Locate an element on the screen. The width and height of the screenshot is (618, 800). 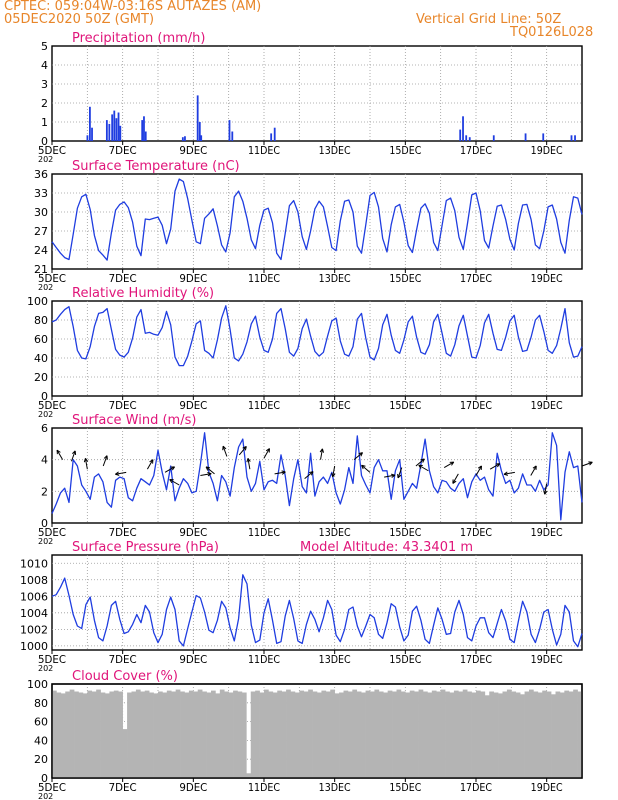
header-station: CPTEC: 059:04W-03:16S AUTAZES (AM) is located at coordinates (133, 7).